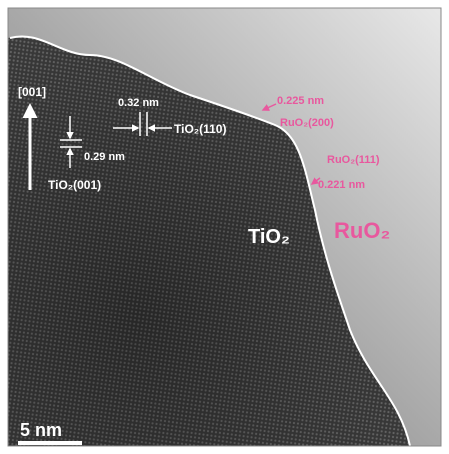  Describe the element at coordinates (200, 129) in the screenshot. I see `plane-label: TiO₂(110)` at that location.